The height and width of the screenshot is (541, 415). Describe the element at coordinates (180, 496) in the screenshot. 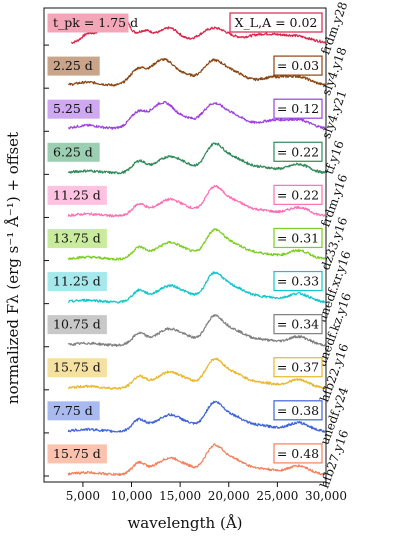

I see `x-tick-label: 15,000` at that location.